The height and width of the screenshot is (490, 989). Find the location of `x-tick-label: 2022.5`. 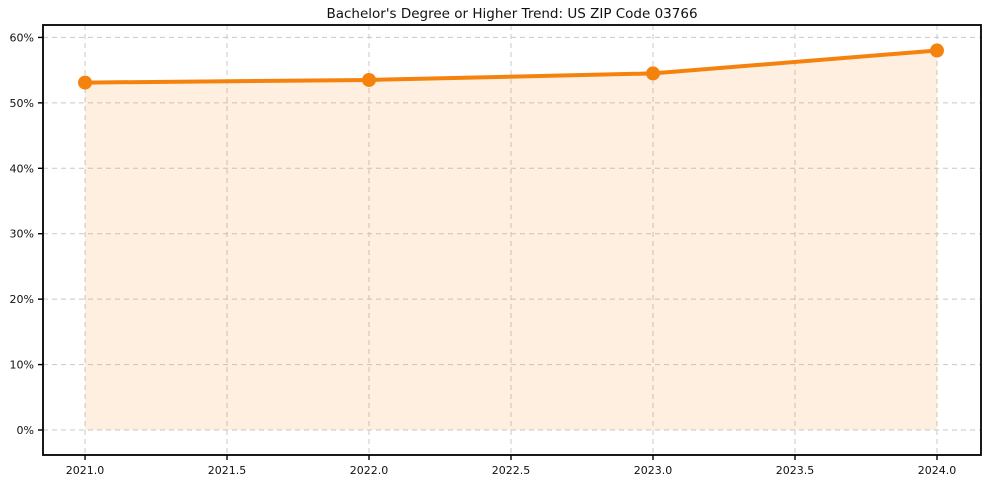

x-tick-label: 2022.5 is located at coordinates (511, 470).